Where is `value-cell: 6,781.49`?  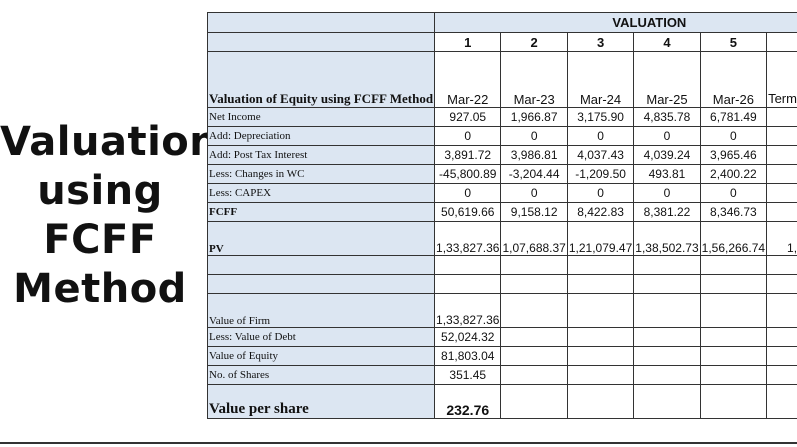 value-cell: 6,781.49 is located at coordinates (733, 117).